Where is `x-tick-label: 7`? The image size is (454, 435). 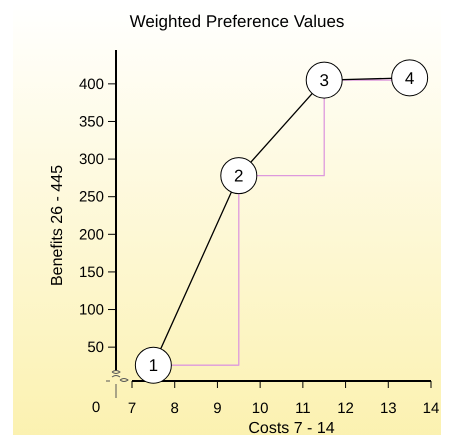
x-tick-label: 7 is located at coordinates (132, 408).